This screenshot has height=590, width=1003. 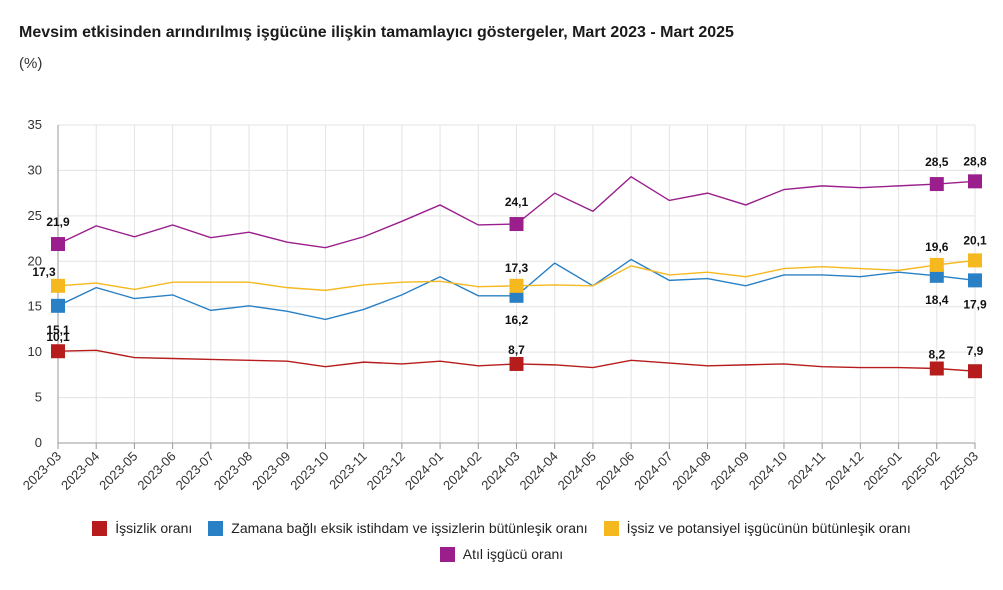 What do you see at coordinates (807, 471) in the screenshot?
I see `x-tick-label: 2024-11` at bounding box center [807, 471].